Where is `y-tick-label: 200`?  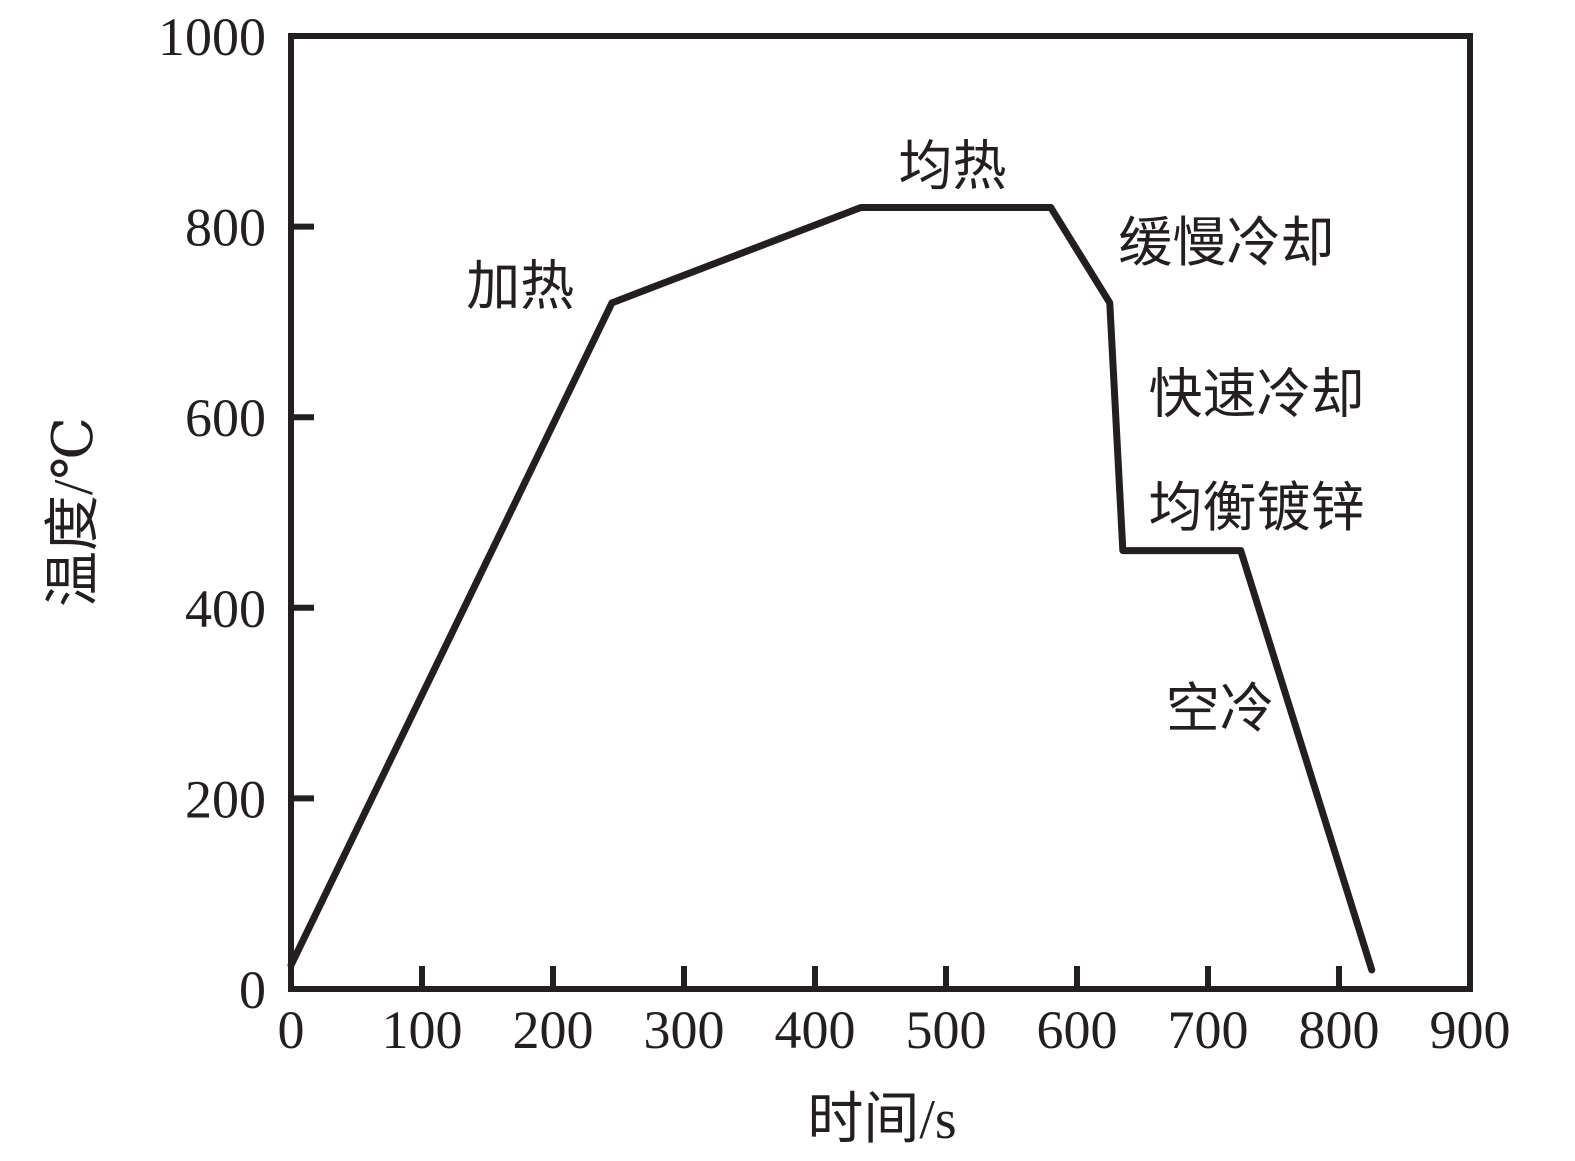
y-tick-label: 200 is located at coordinates (225, 799).